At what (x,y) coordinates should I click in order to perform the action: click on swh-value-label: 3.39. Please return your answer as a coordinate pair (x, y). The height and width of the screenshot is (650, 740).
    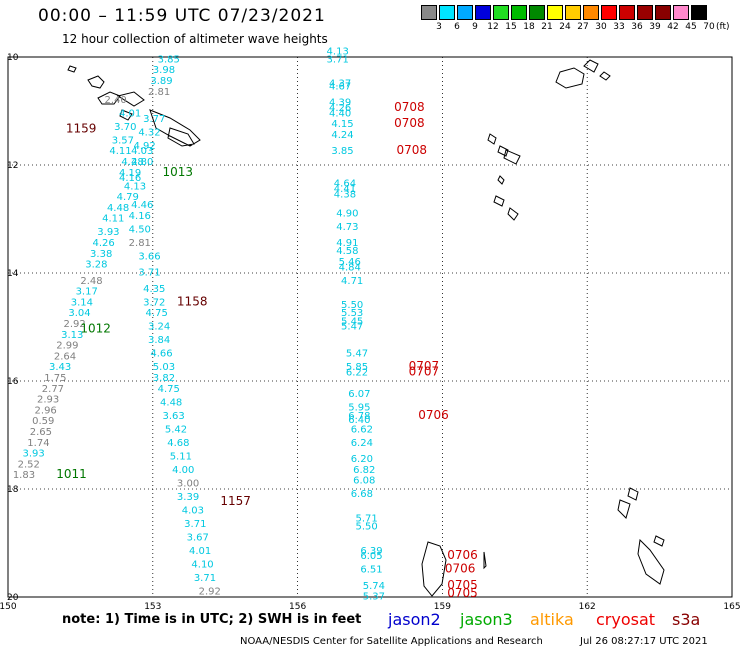
    Looking at the image, I should click on (188, 497).